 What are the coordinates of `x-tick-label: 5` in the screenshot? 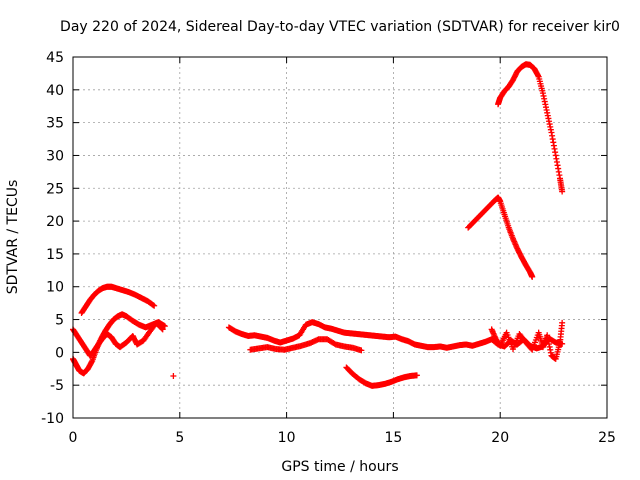 It's located at (179, 438).